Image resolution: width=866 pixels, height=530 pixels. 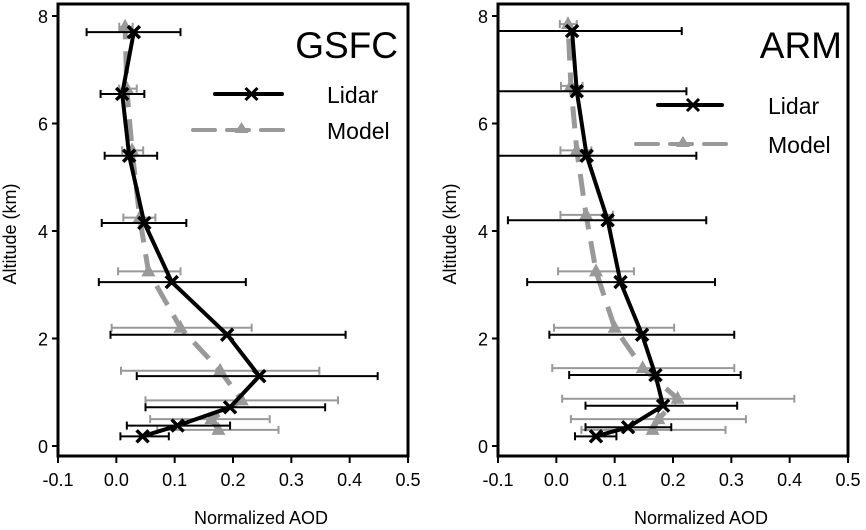 I want to click on arm-x-axis-title: Normalized AOD, so click(x=701, y=518).